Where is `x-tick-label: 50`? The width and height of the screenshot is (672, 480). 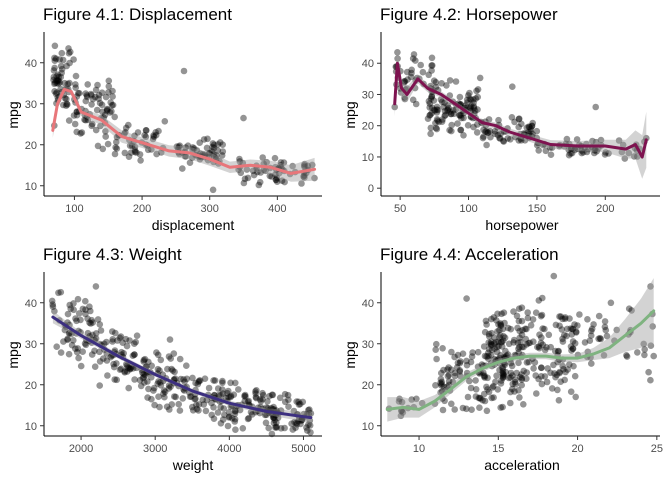 x-tick-label: 50 is located at coordinates (400, 209).